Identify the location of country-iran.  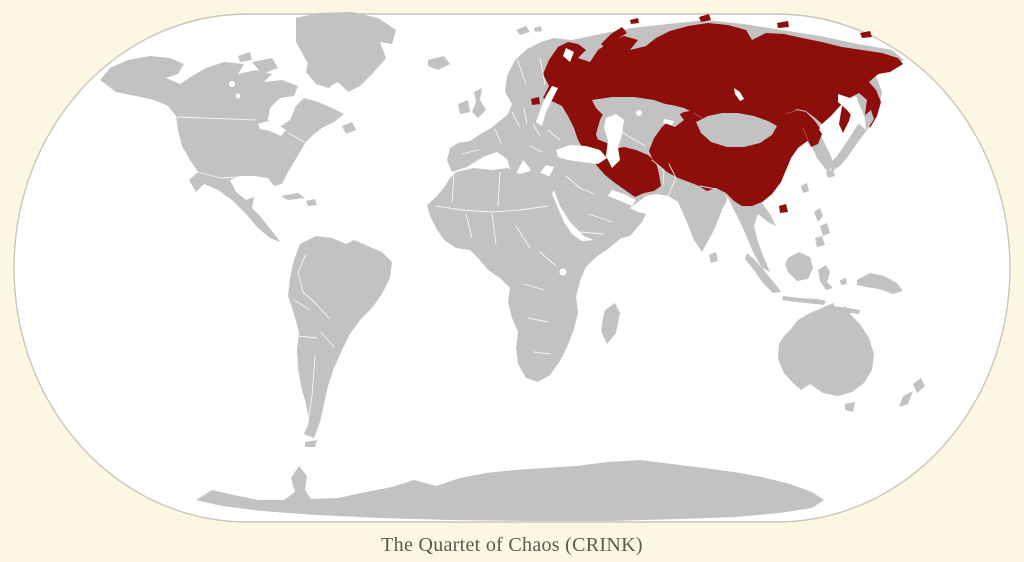
(624, 168).